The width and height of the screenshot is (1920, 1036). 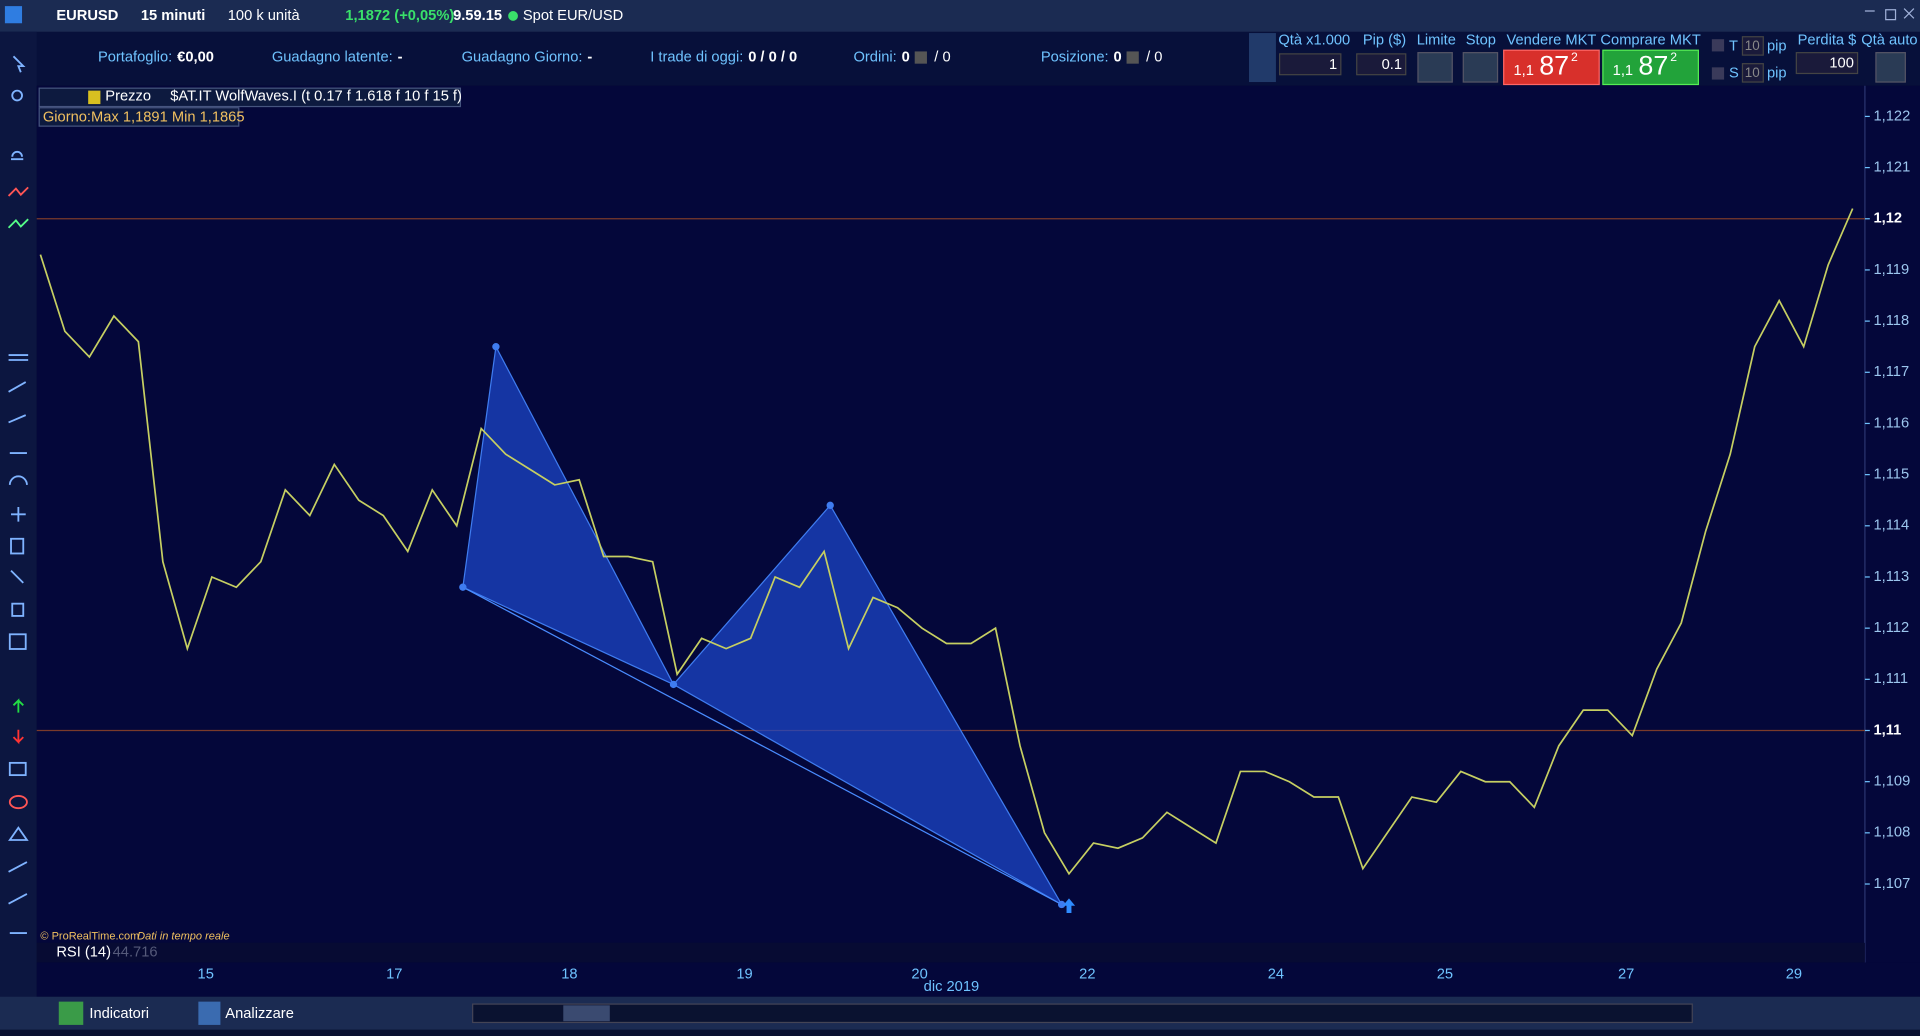 I want to click on y-tick-label: 1,108, so click(x=1891, y=833).